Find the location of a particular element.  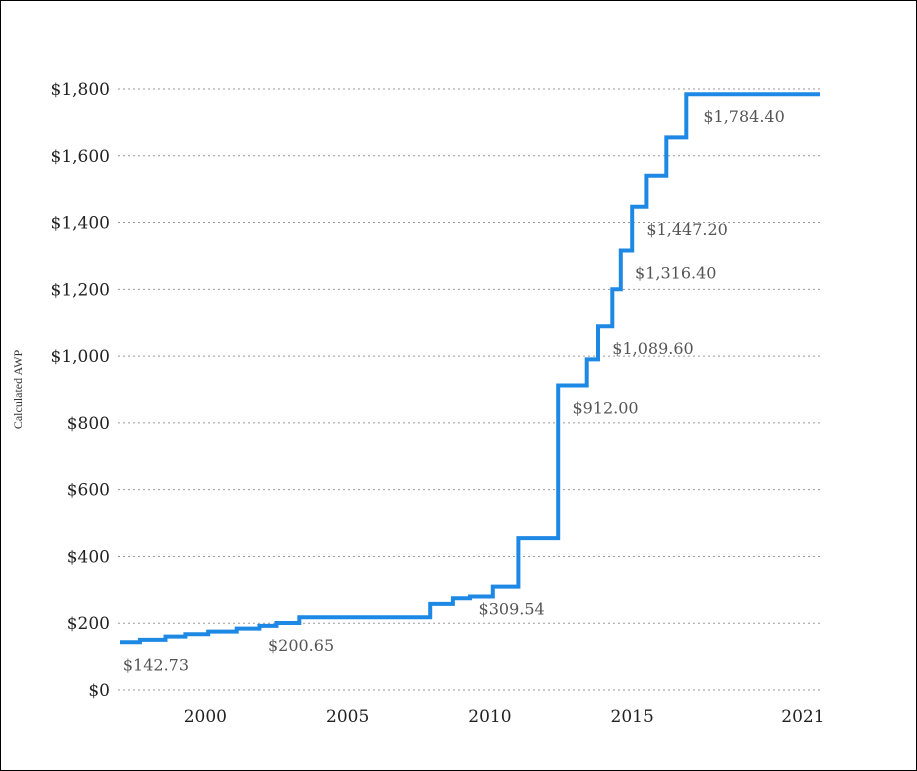

y-tick-label: $1,400 is located at coordinates (80, 224).